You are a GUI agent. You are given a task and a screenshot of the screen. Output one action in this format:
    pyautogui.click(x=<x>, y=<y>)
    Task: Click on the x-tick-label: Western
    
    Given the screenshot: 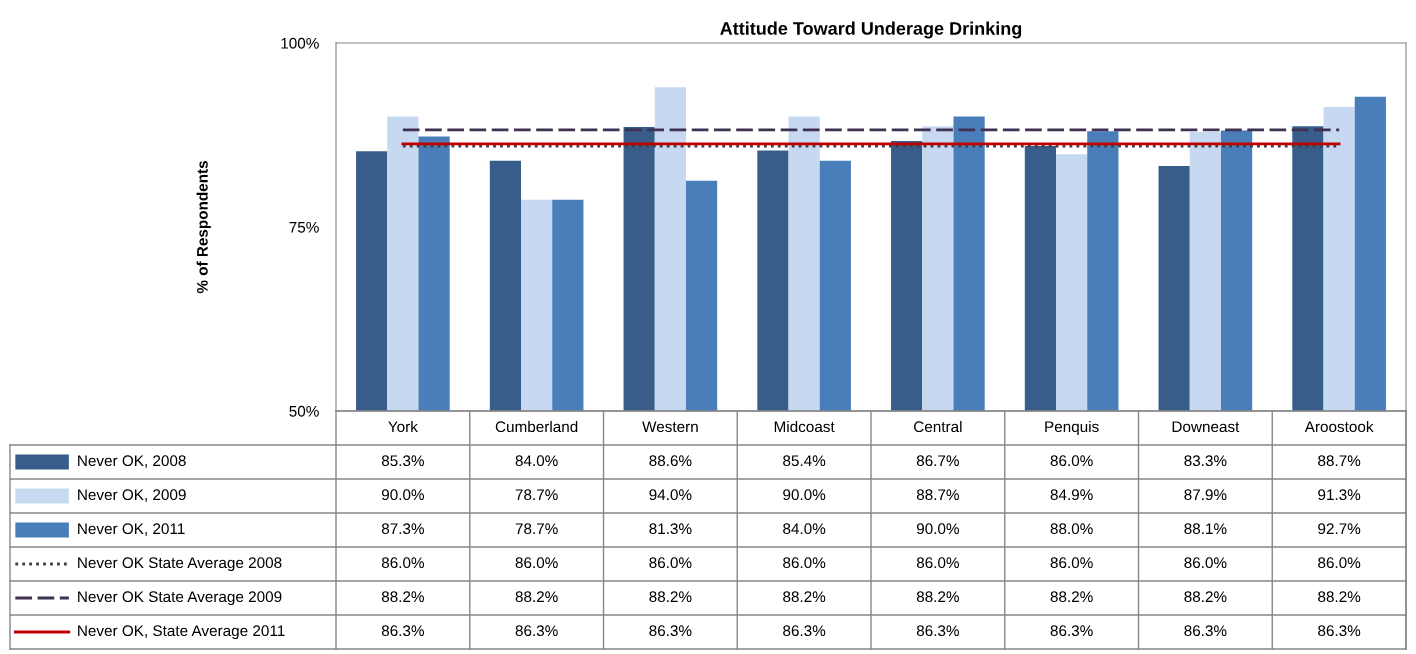 What is the action you would take?
    pyautogui.click(x=670, y=427)
    